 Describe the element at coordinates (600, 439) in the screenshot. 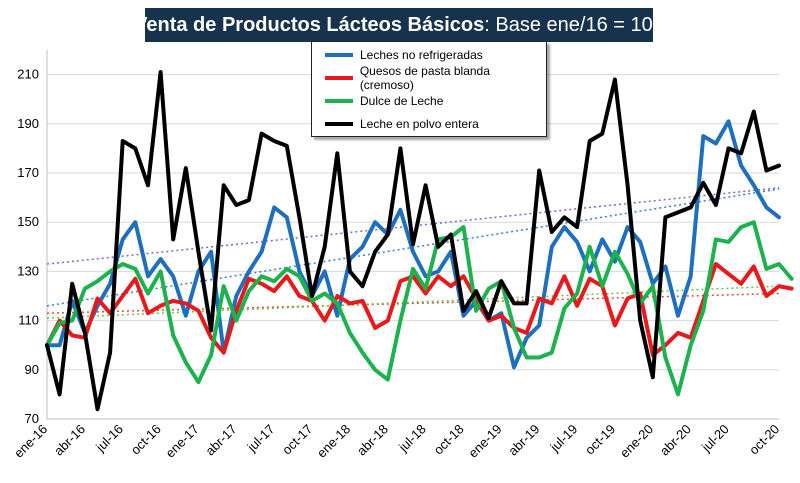

I see `x-tick-label: oct-19` at that location.